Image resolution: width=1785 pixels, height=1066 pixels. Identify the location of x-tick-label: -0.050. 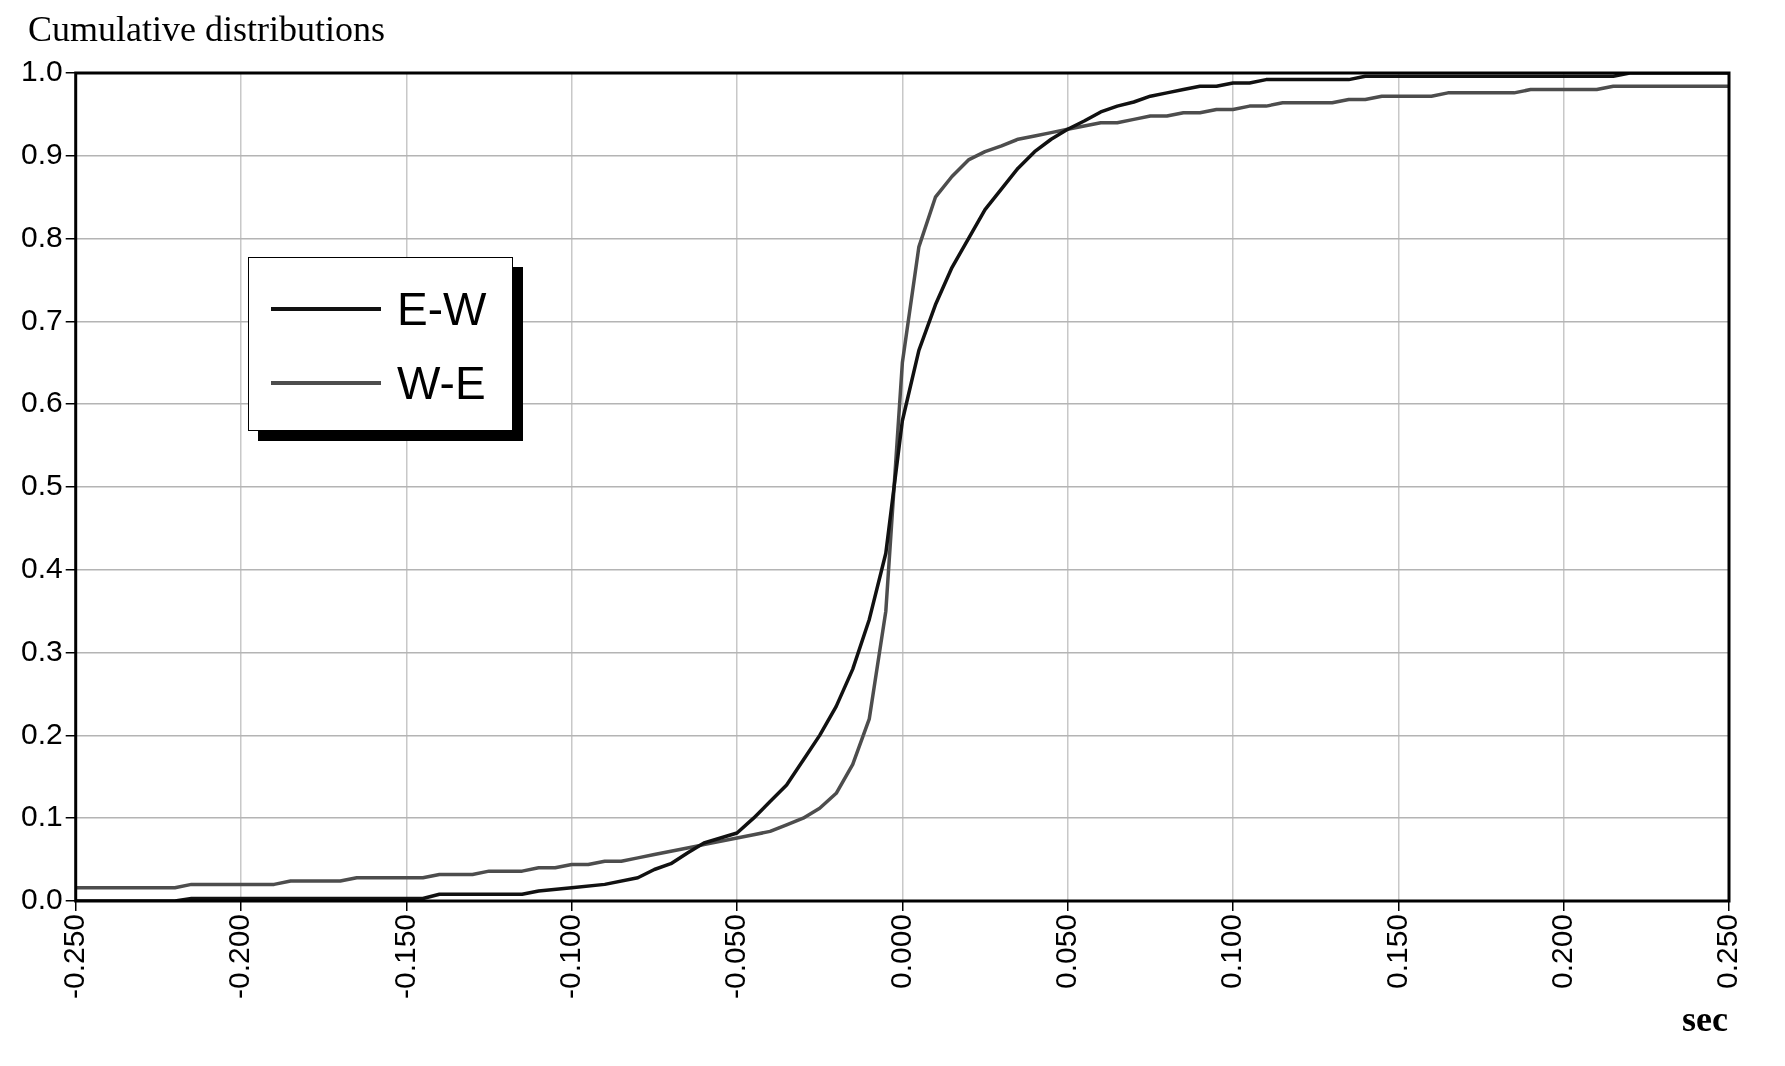
(735, 956).